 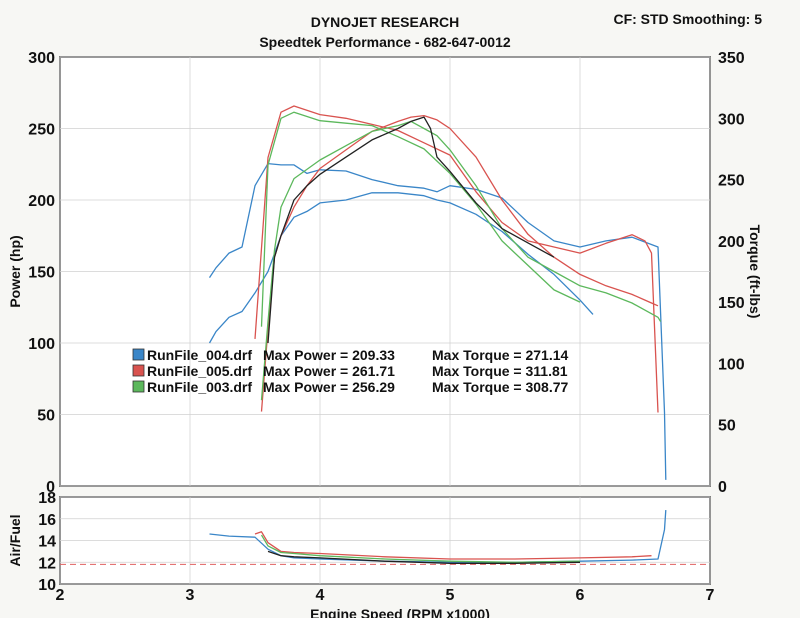 What do you see at coordinates (15, 540) in the screenshot?
I see `afr-y-axis-label: Air/Fuel` at bounding box center [15, 540].